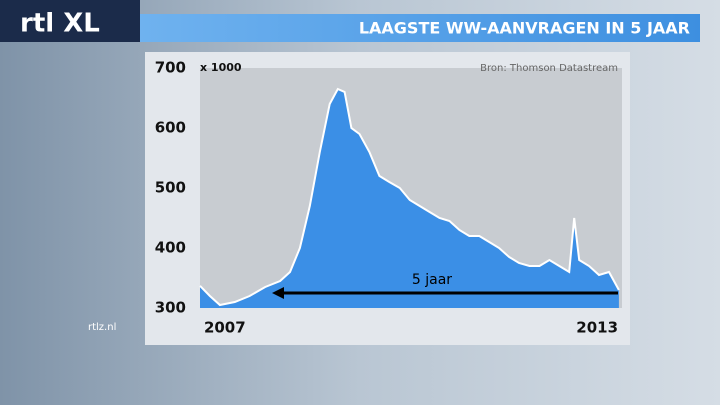 The height and width of the screenshot is (409, 720). I want to click on logo: rtl XL, so click(60, 24).